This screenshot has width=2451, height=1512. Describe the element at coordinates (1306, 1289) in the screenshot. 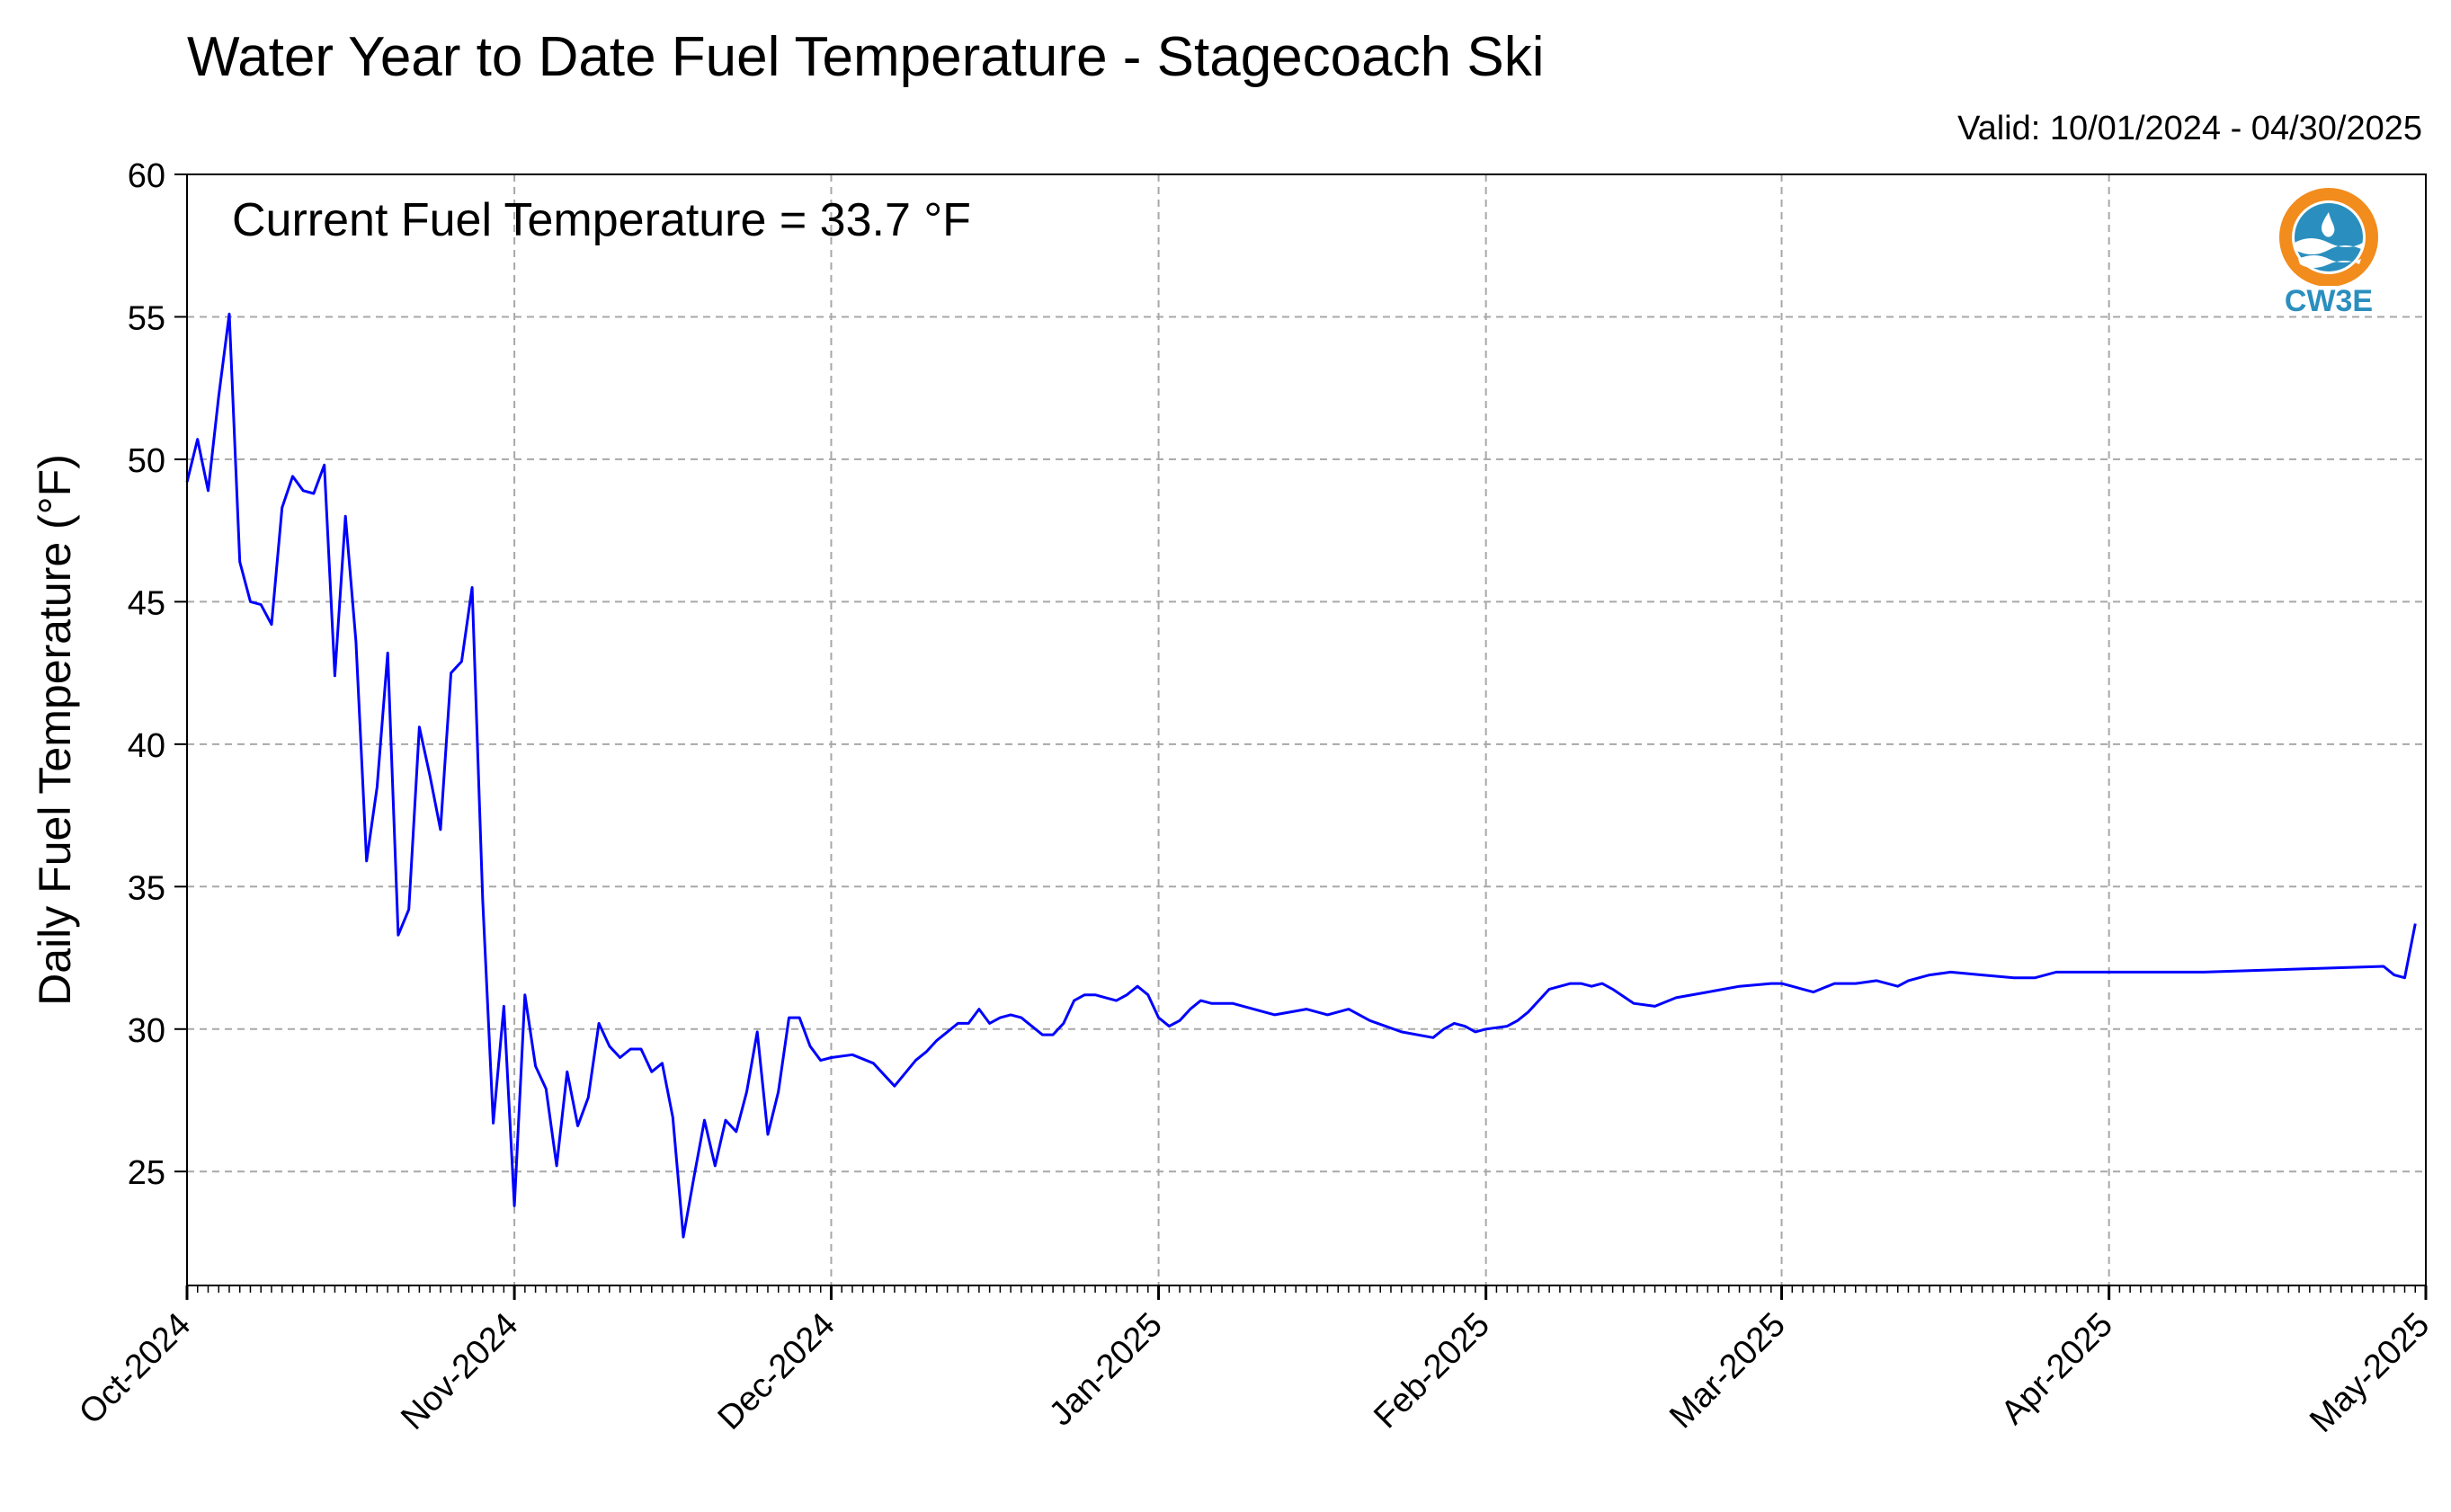

I see `minor-ticks` at that location.